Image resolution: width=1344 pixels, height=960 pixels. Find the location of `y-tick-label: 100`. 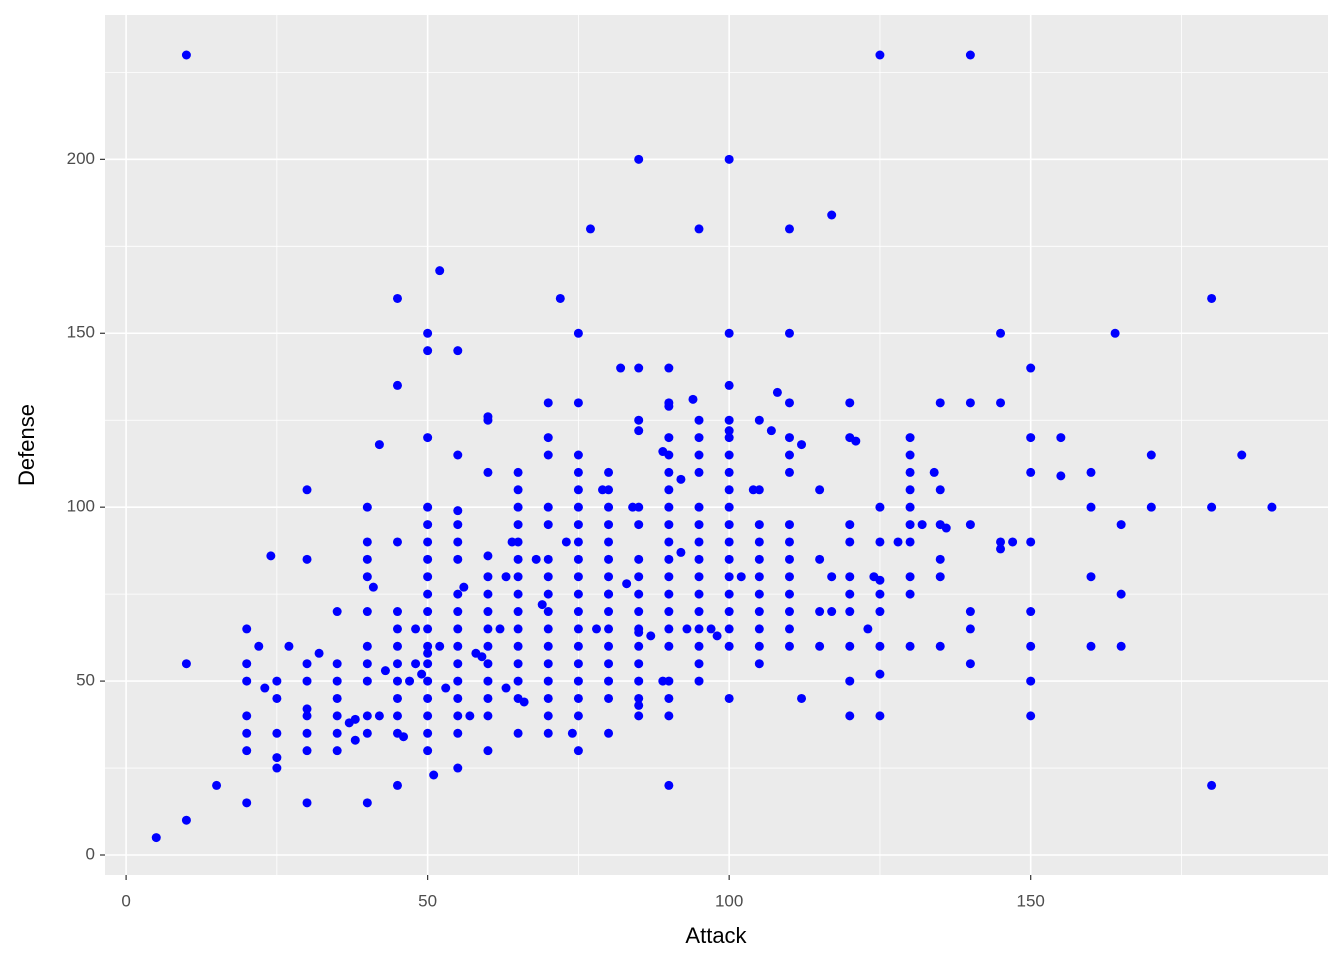

y-tick-label: 100 is located at coordinates (81, 506).